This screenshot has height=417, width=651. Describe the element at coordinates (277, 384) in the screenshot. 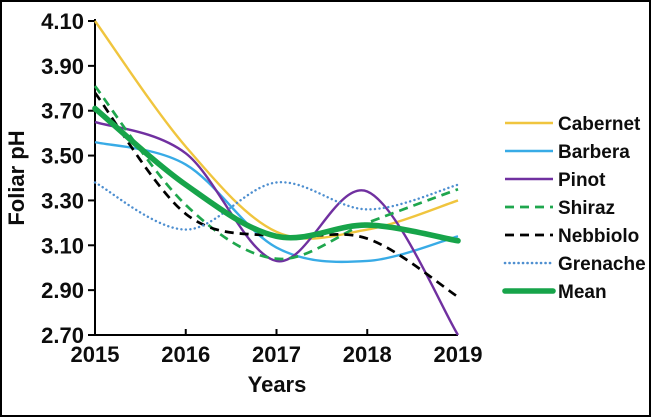

I see `x-axis-title: Years` at that location.